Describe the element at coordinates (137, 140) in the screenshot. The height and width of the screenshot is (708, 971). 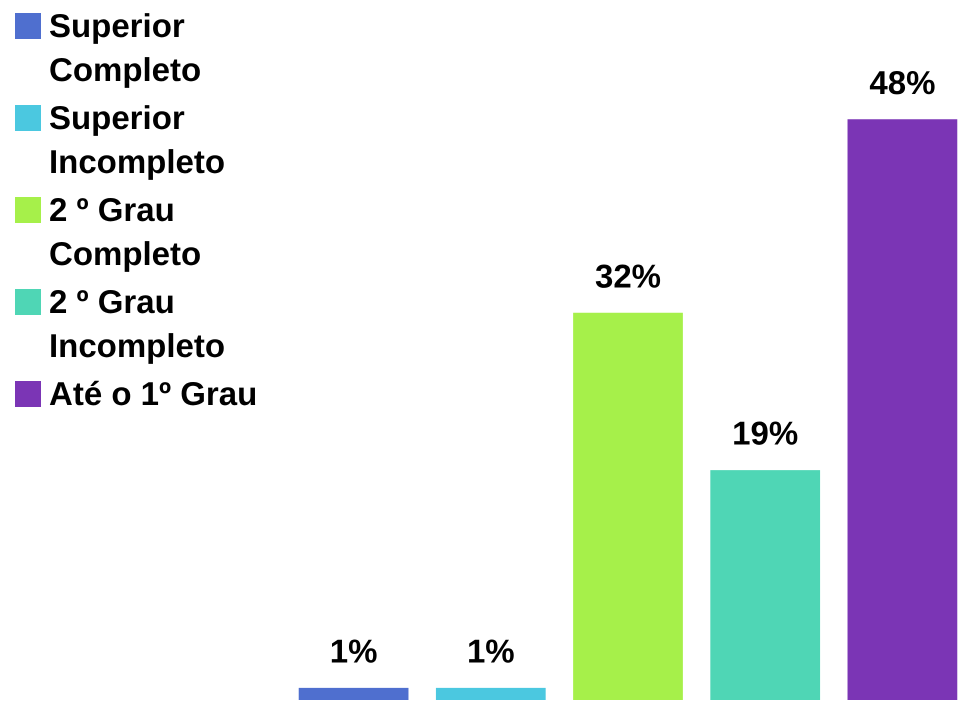
I see `legend-label: Superior Incompleto` at that location.